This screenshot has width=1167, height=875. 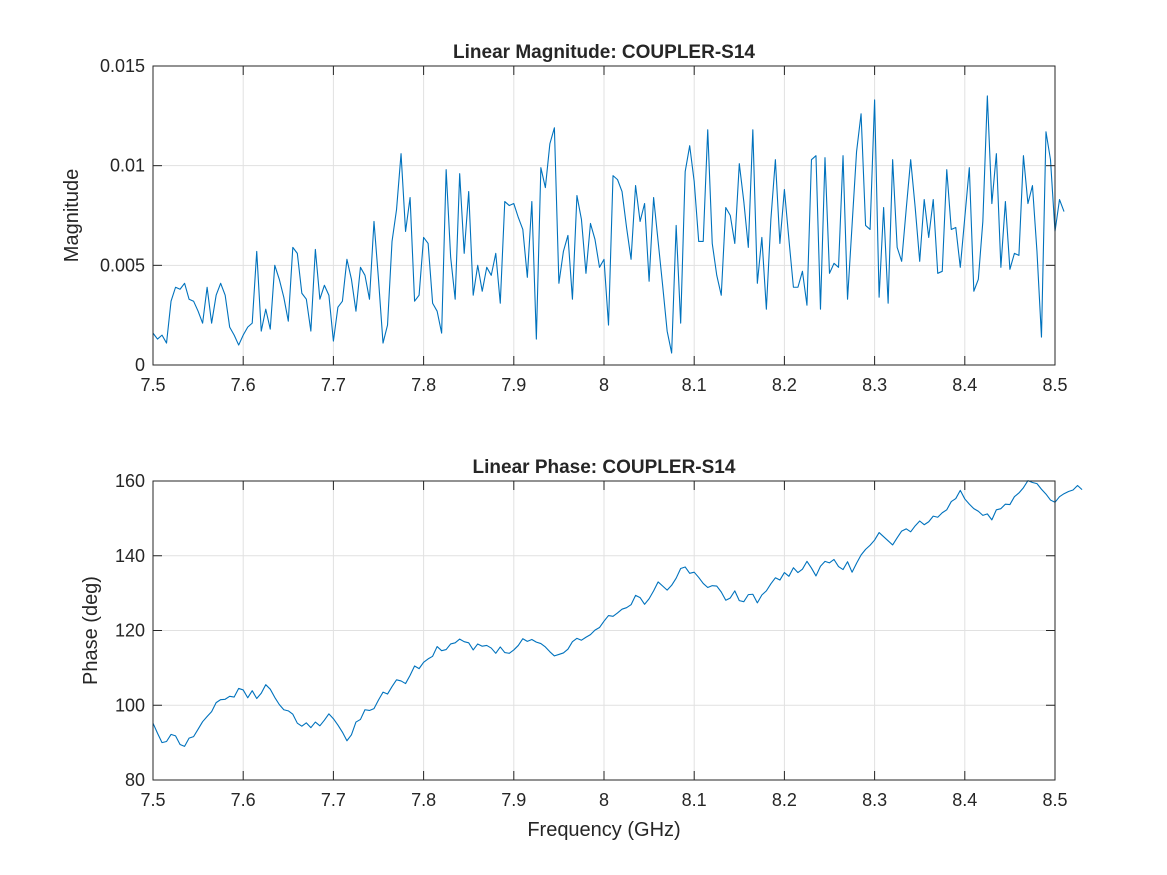 What do you see at coordinates (603, 830) in the screenshot?
I see `phase-x-axis-label: Frequency (GHz)` at bounding box center [603, 830].